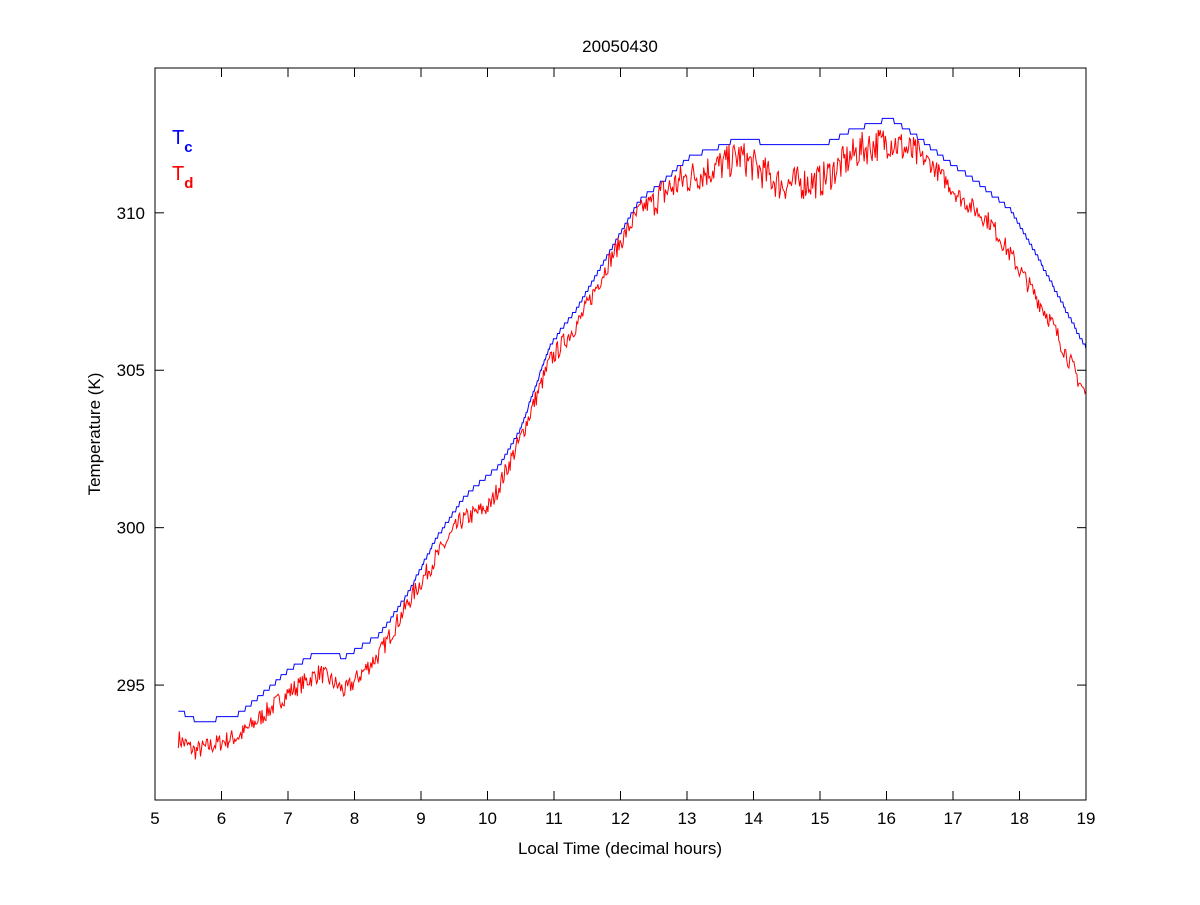 The image size is (1200, 905). Describe the element at coordinates (554, 818) in the screenshot. I see `x-tick-label: 11` at that location.